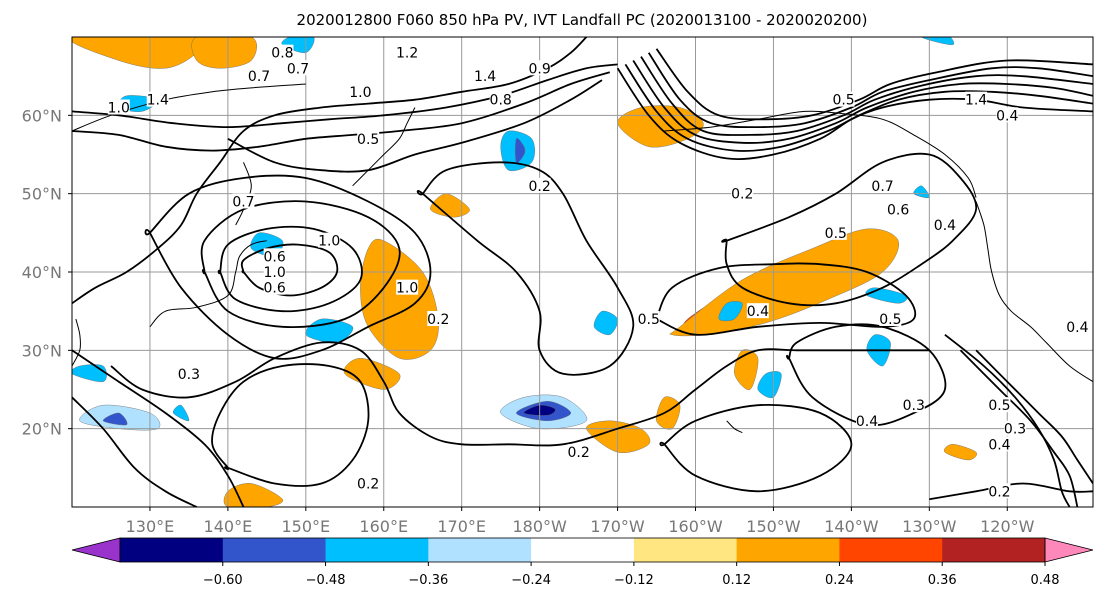  Describe the element at coordinates (228, 526) in the screenshot. I see `lon-tick-label: 140°E` at that location.